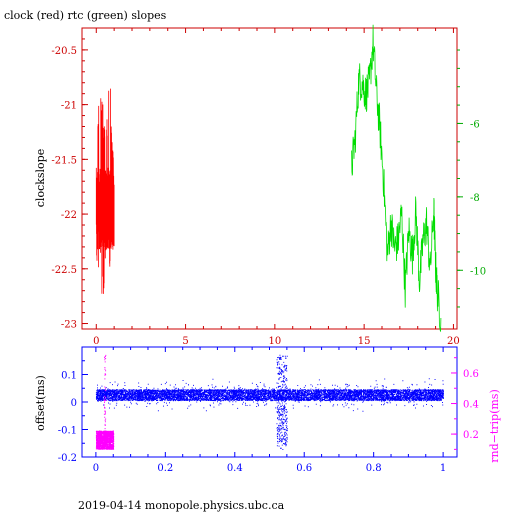 Image resolution: width=512 pixels, height=512 pixels. I want to click on slopes-y-label: clockslope, so click(40, 178).